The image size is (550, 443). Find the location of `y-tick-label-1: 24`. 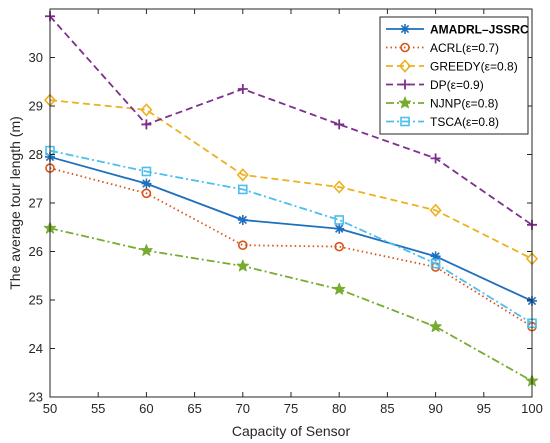

y-tick-label-1: 24 is located at coordinates (36, 348).